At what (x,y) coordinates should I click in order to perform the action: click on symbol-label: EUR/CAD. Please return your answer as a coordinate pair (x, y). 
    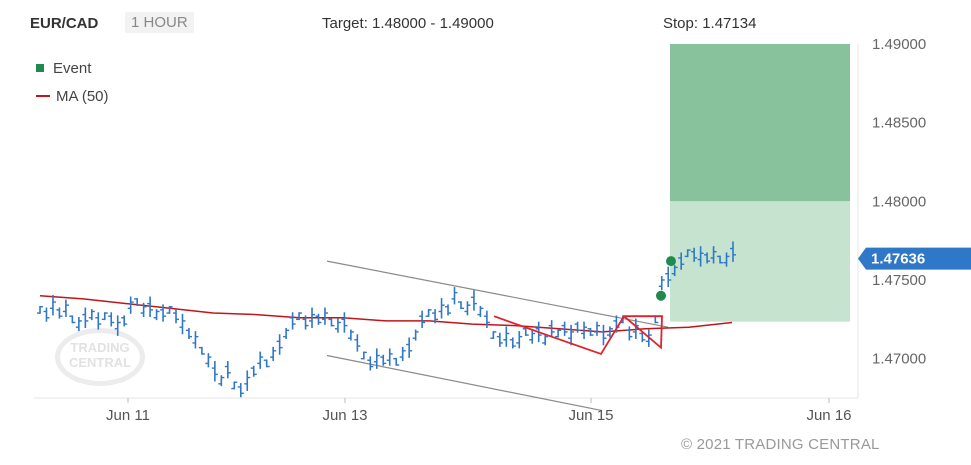
    Looking at the image, I should click on (64, 23).